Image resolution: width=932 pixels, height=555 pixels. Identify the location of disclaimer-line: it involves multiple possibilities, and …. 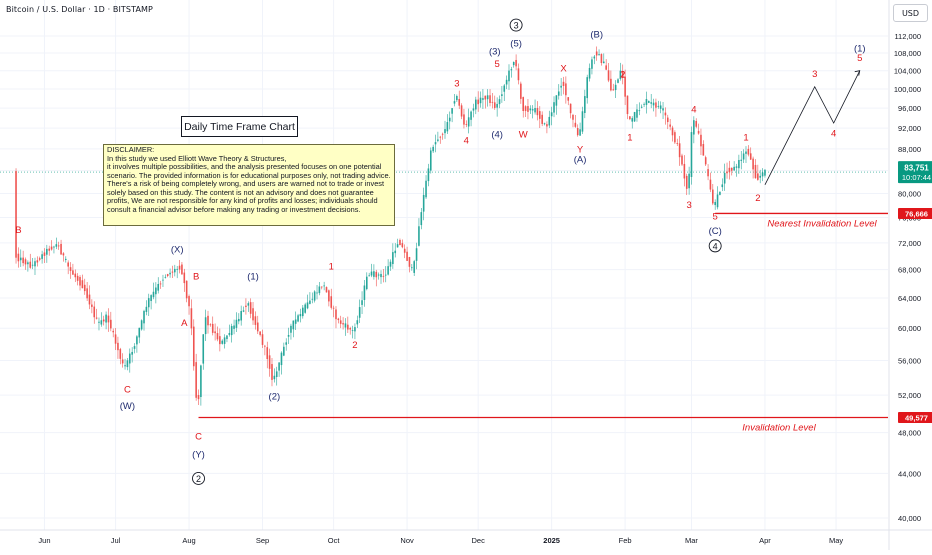
(244, 166).